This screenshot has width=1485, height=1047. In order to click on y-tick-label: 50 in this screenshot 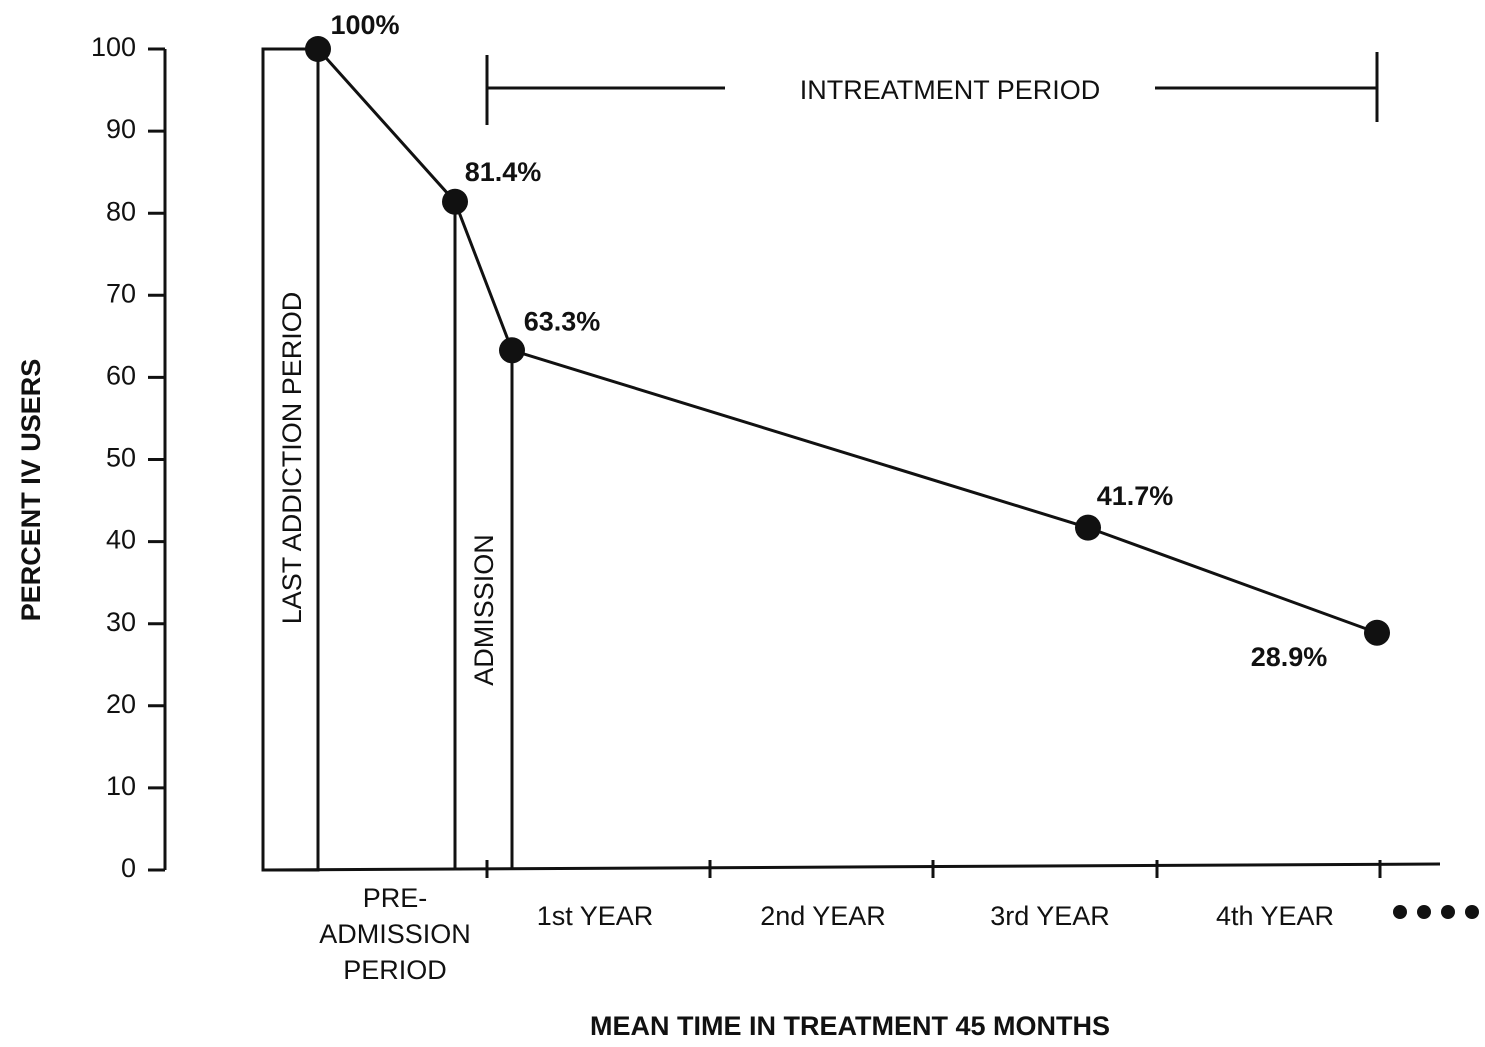, I will do `click(121, 458)`.